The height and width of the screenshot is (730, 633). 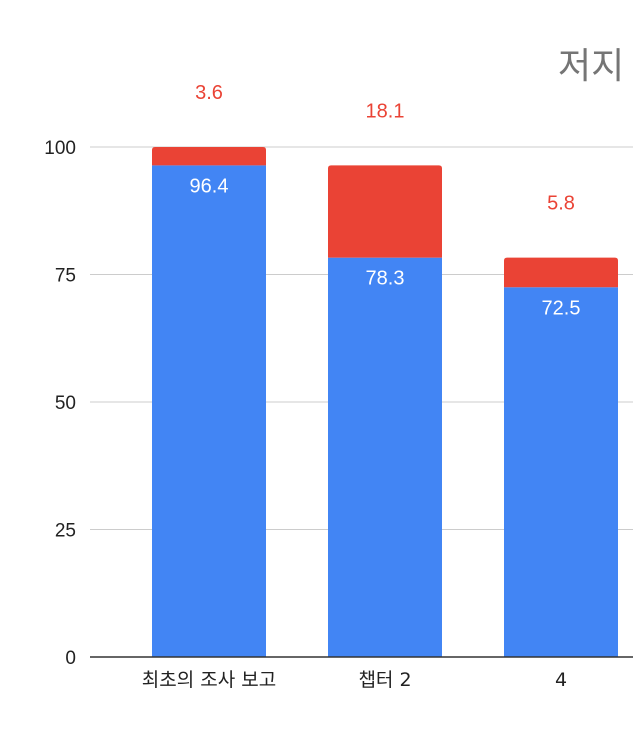 I want to click on y-tick-label: 75, so click(x=65, y=276).